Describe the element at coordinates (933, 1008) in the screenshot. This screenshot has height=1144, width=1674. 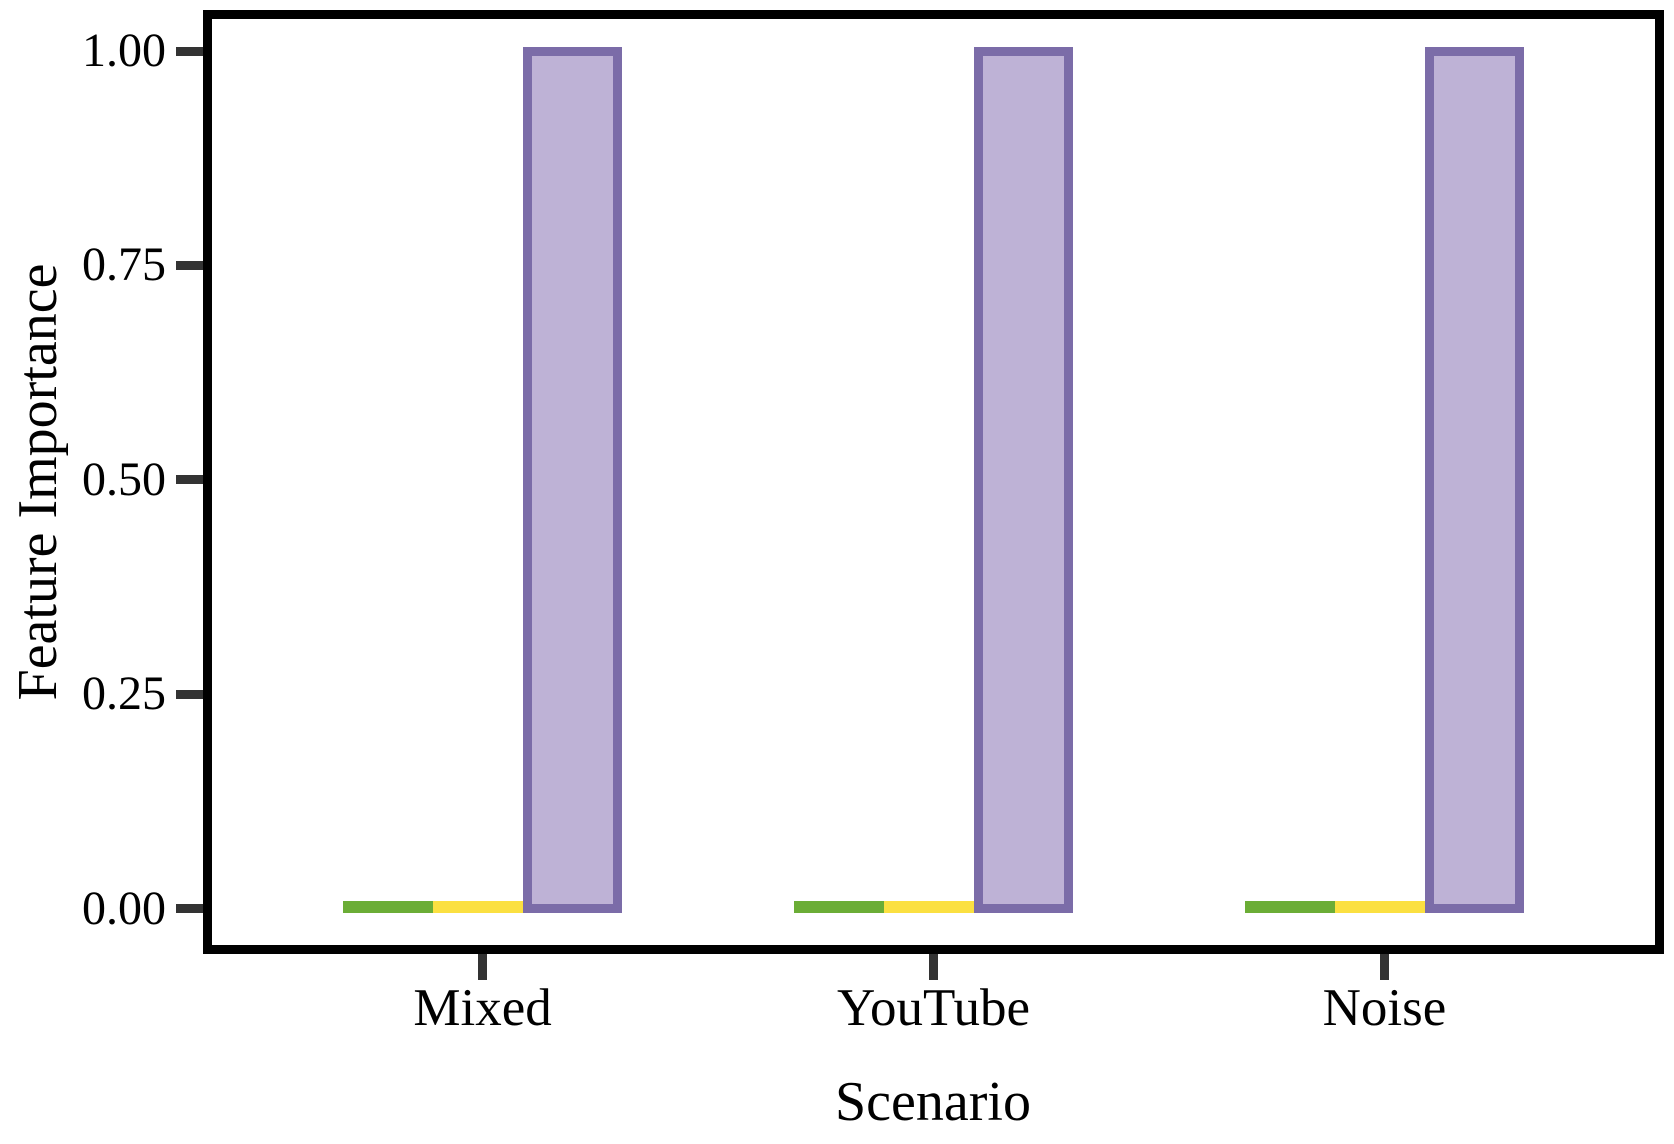
I see `x-tick-label: YouTube` at that location.